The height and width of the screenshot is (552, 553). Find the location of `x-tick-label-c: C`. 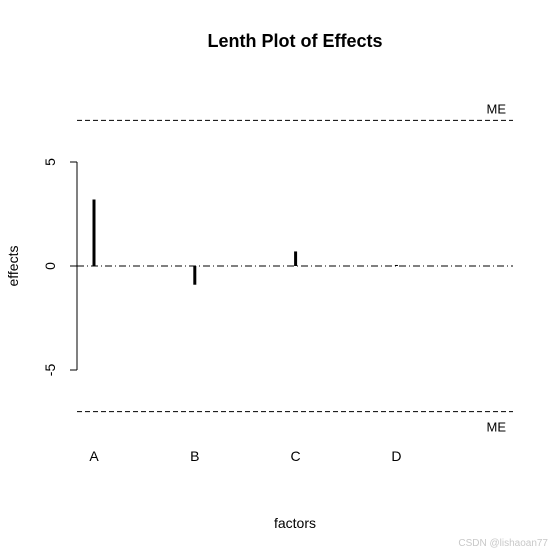

x-tick-label-c: C is located at coordinates (296, 456).